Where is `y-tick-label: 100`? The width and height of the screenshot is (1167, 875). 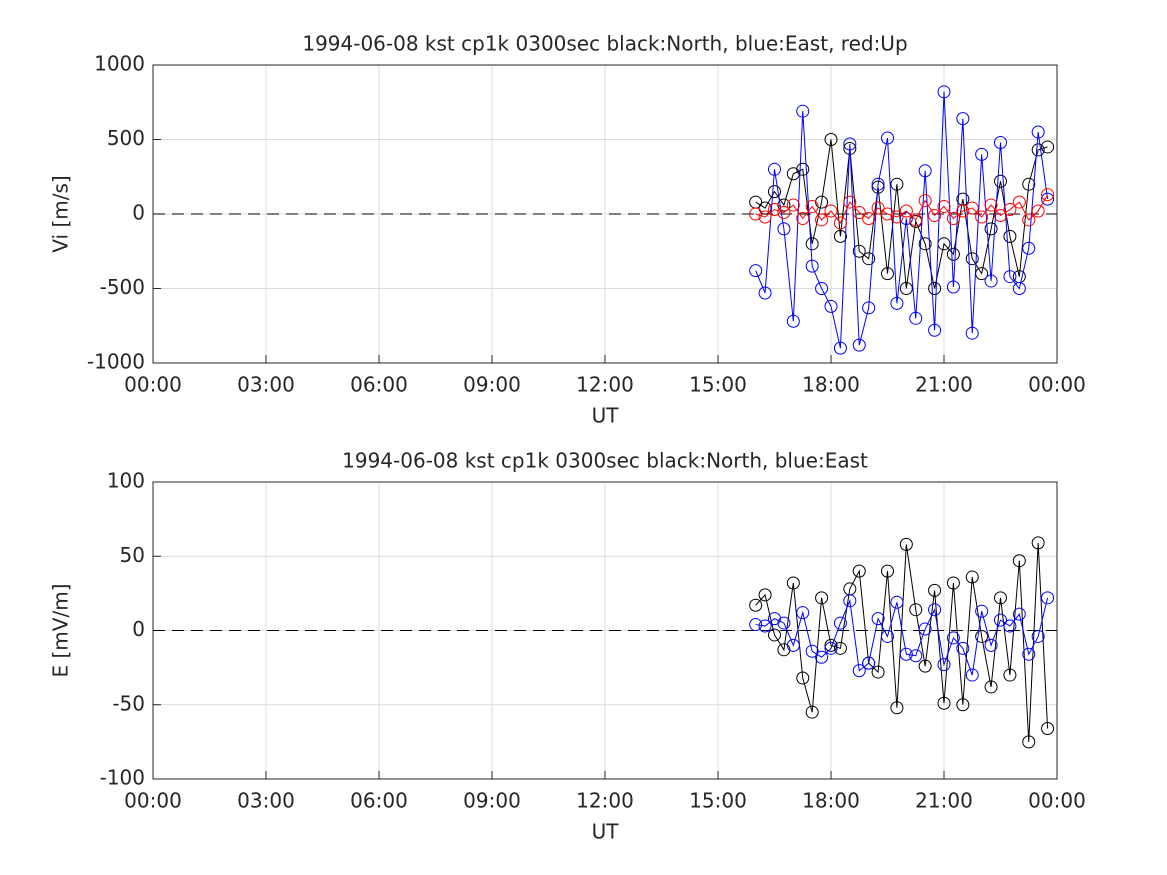
y-tick-label: 100 is located at coordinates (126, 481).